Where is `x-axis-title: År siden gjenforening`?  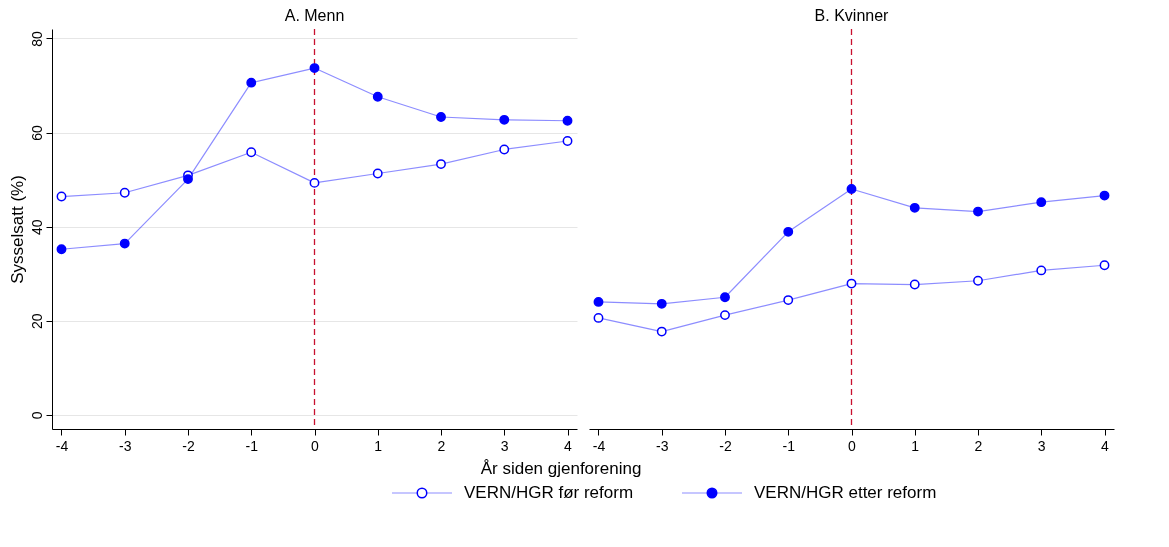 x-axis-title: År siden gjenforening is located at coordinates (561, 468).